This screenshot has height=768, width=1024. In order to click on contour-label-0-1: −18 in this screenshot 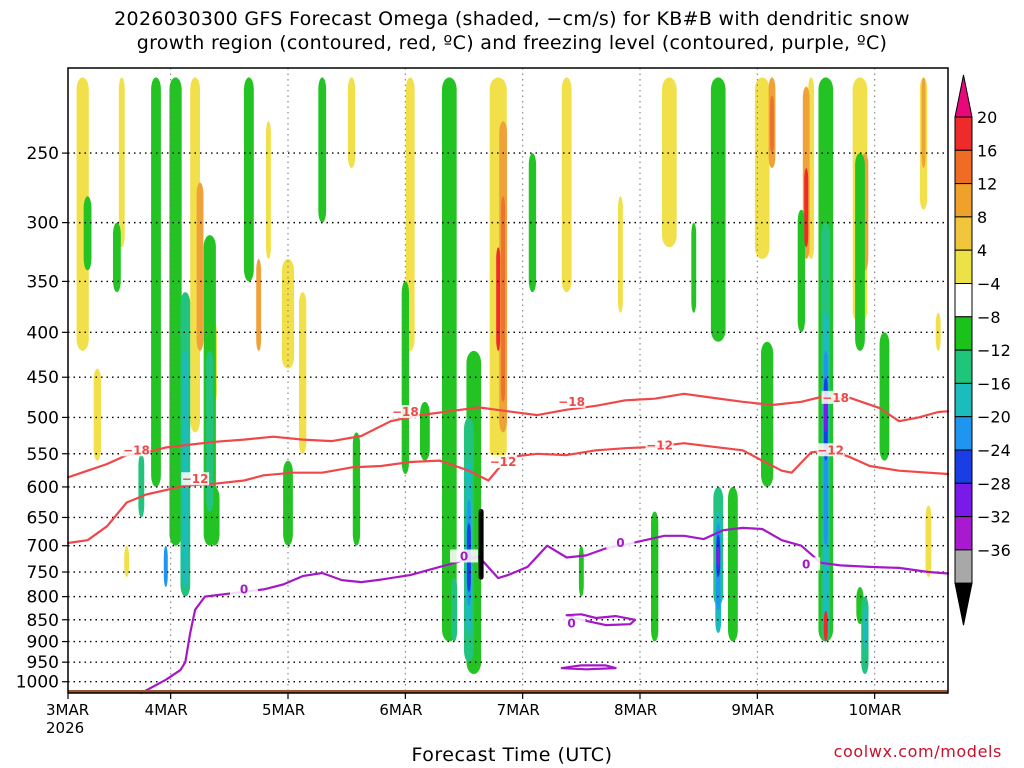, I will do `click(405, 412)`.